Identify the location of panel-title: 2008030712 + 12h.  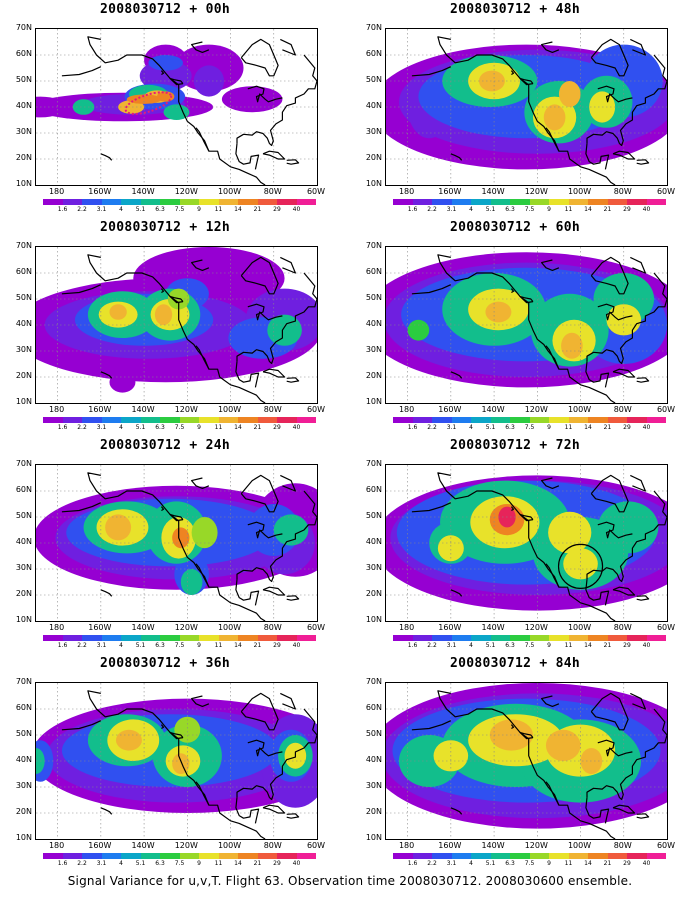
(165, 227).